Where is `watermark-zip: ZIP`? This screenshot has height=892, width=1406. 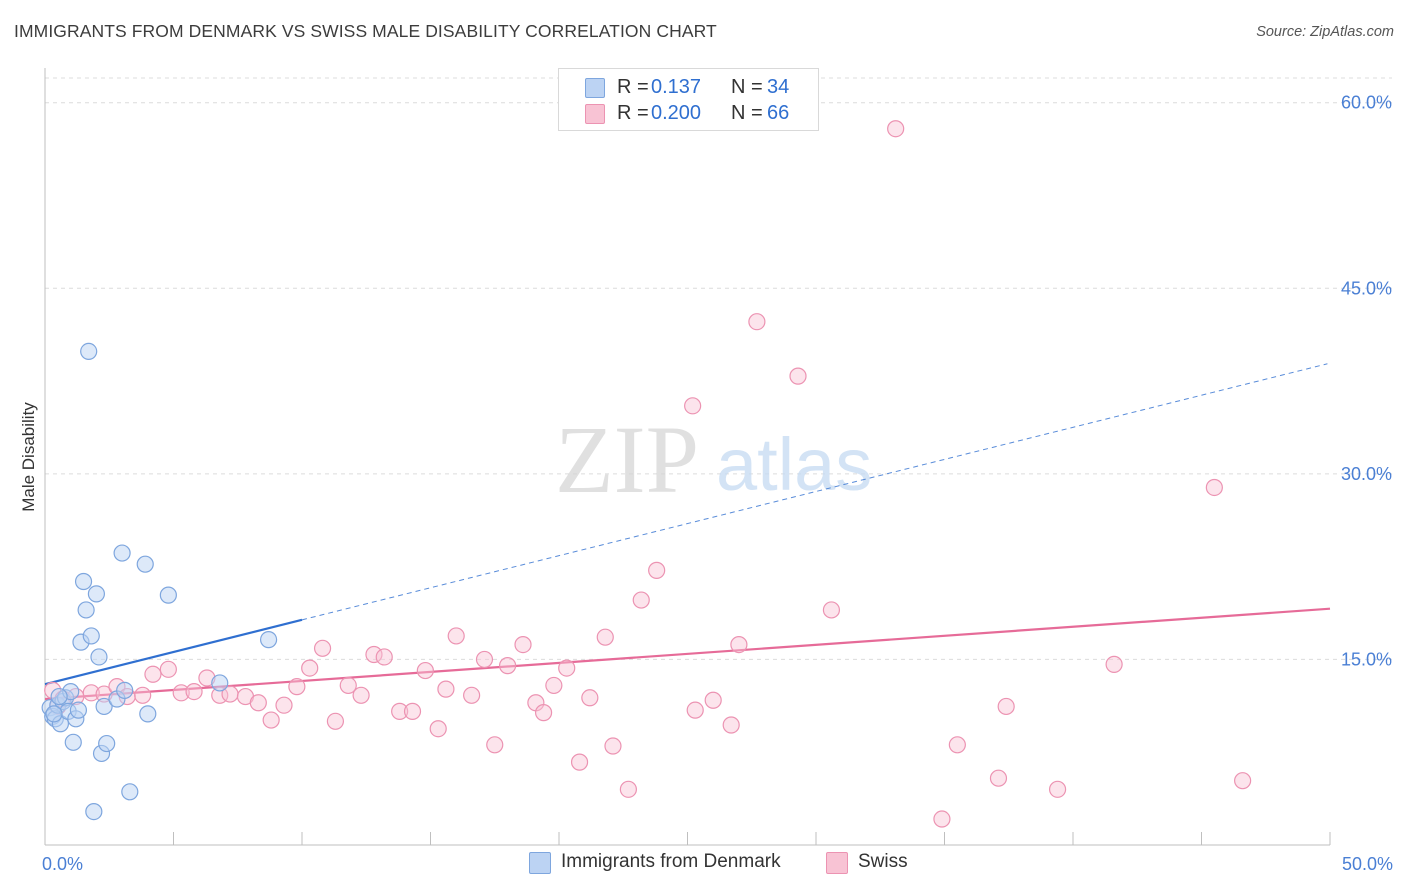 watermark-zip: ZIP is located at coordinates (627, 459).